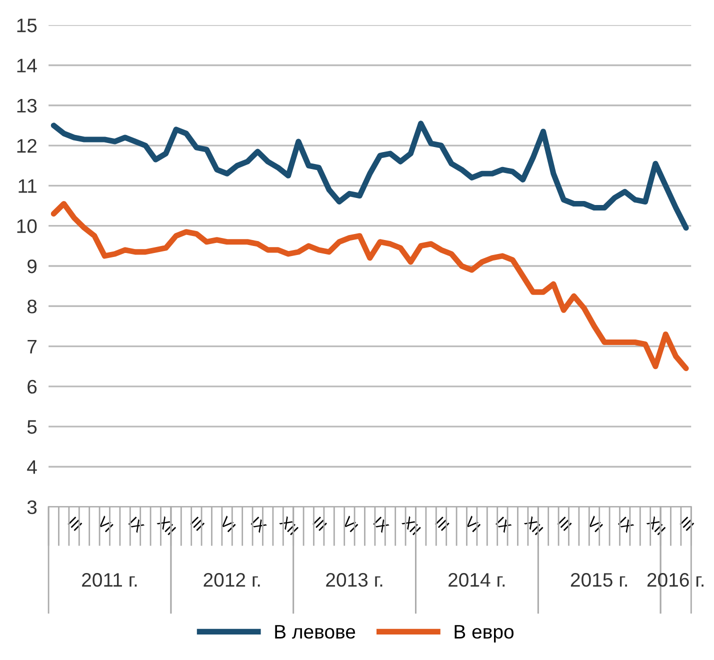  I want to click on legend-label: В евро, so click(484, 633).